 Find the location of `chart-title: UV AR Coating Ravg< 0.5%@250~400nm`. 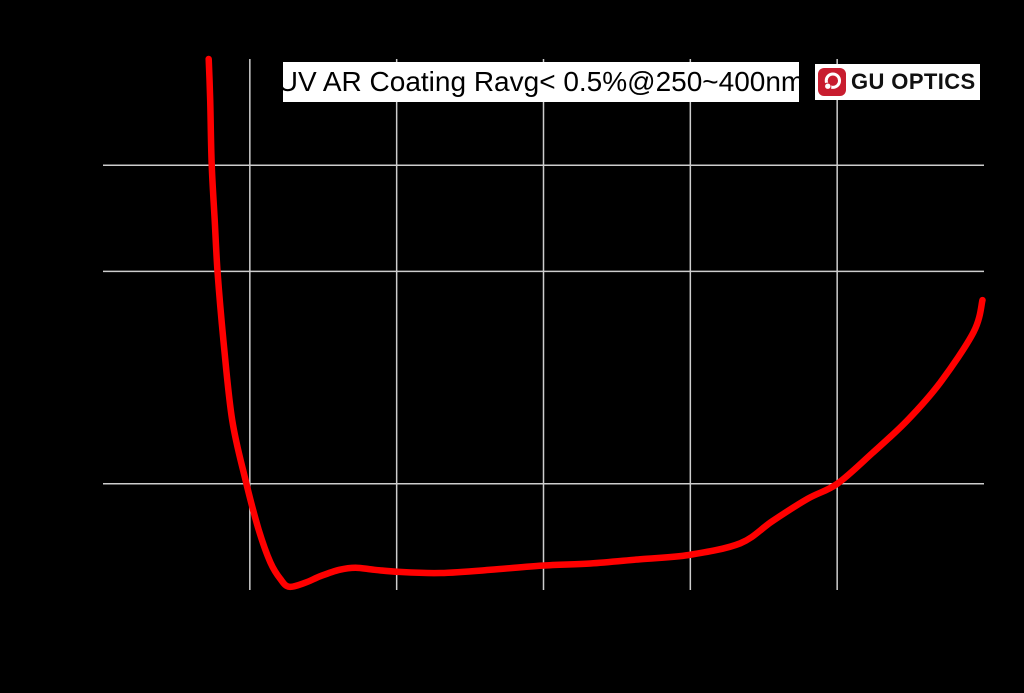

chart-title: UV AR Coating Ravg< 0.5%@250~400nm is located at coordinates (541, 81).